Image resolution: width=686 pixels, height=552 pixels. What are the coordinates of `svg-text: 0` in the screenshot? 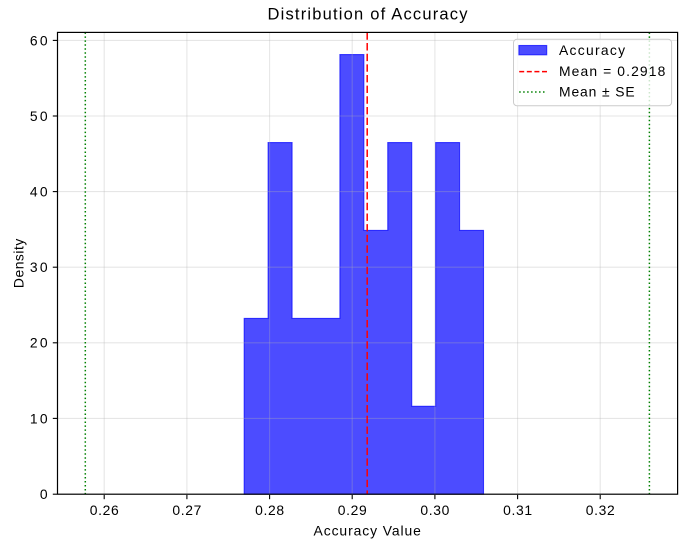 It's located at (44, 494).